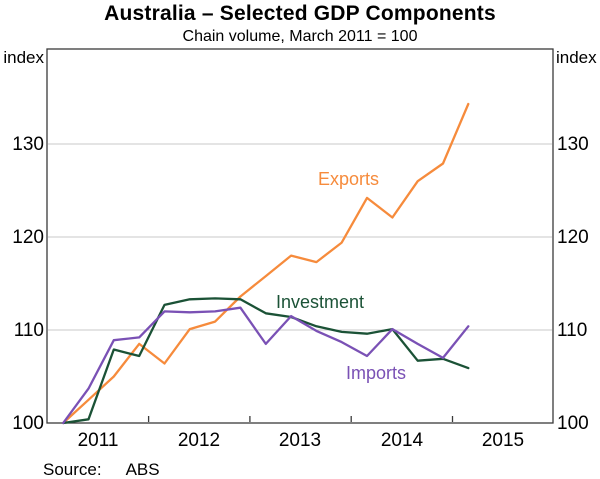 This screenshot has width=600, height=479. I want to click on source-label: Source:, so click(72, 469).